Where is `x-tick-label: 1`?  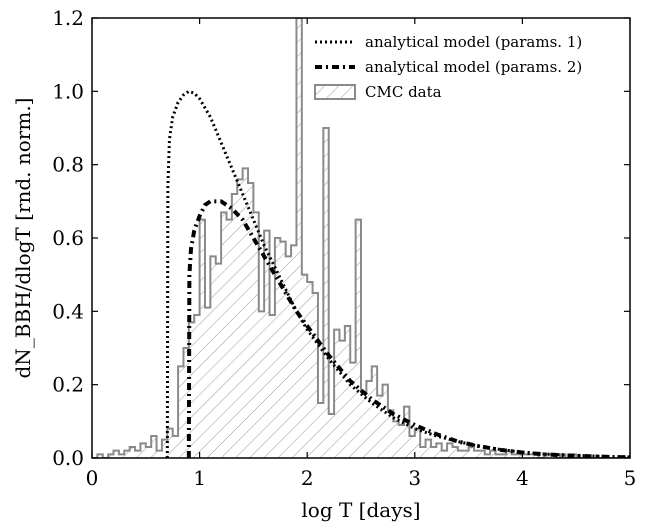
x-tick-label: 1 is located at coordinates (199, 478).